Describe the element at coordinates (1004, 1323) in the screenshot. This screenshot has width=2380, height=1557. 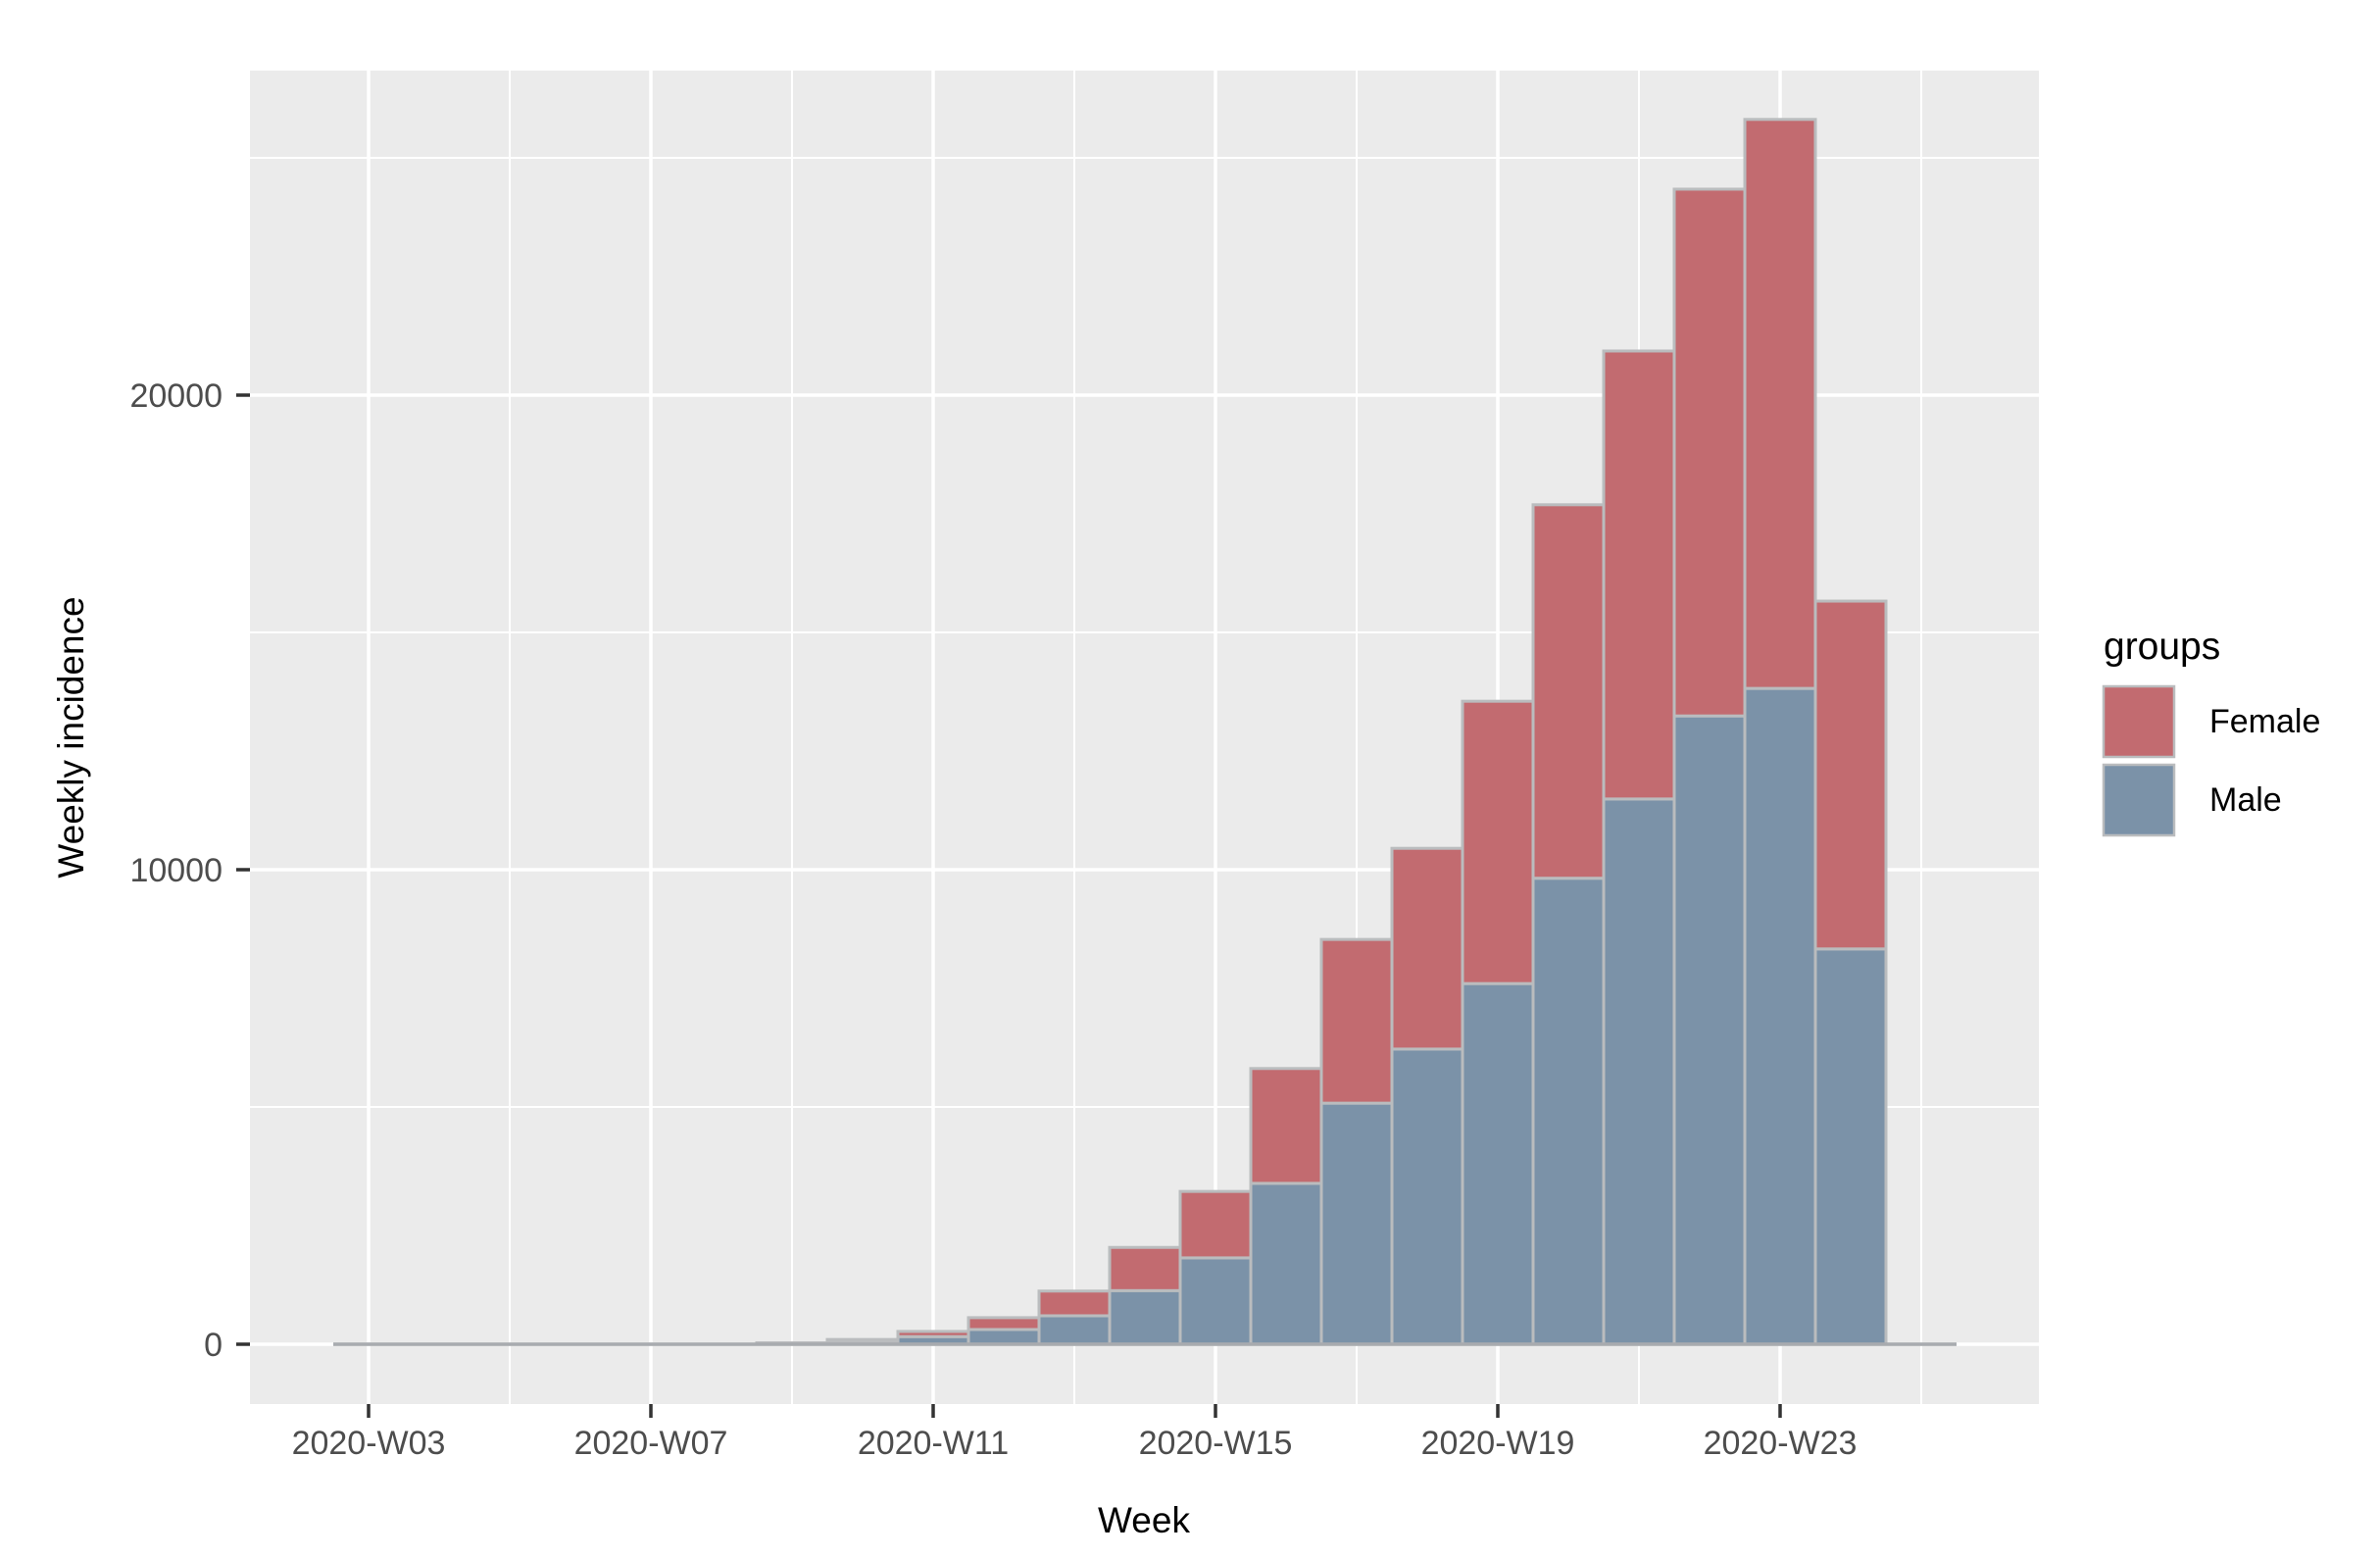
I see `bar-female-2020-W12` at that location.